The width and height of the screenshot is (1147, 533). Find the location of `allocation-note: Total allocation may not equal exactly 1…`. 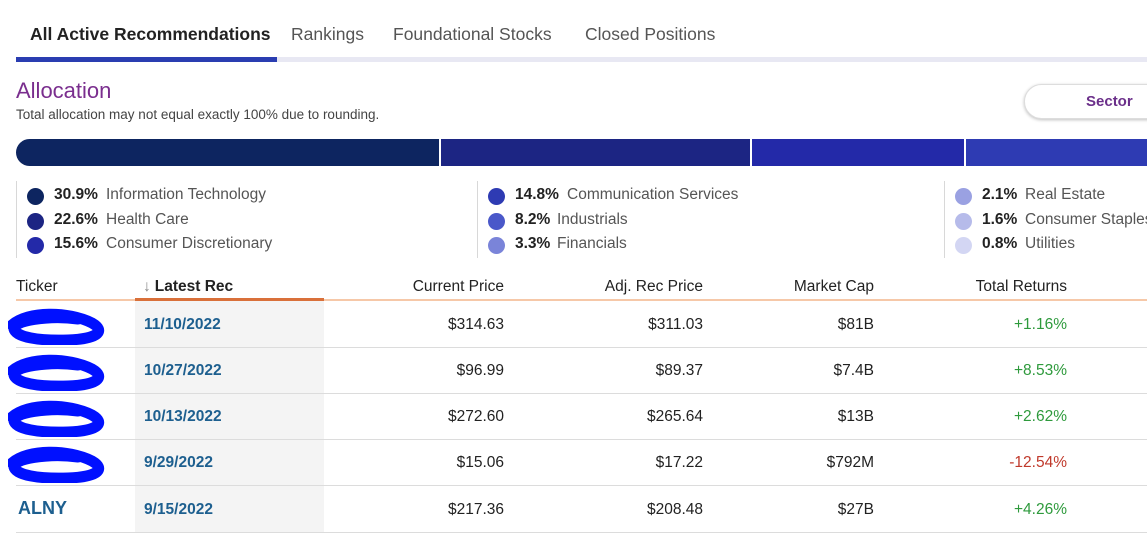

allocation-note: Total allocation may not equal exactly 1… is located at coordinates (198, 114).